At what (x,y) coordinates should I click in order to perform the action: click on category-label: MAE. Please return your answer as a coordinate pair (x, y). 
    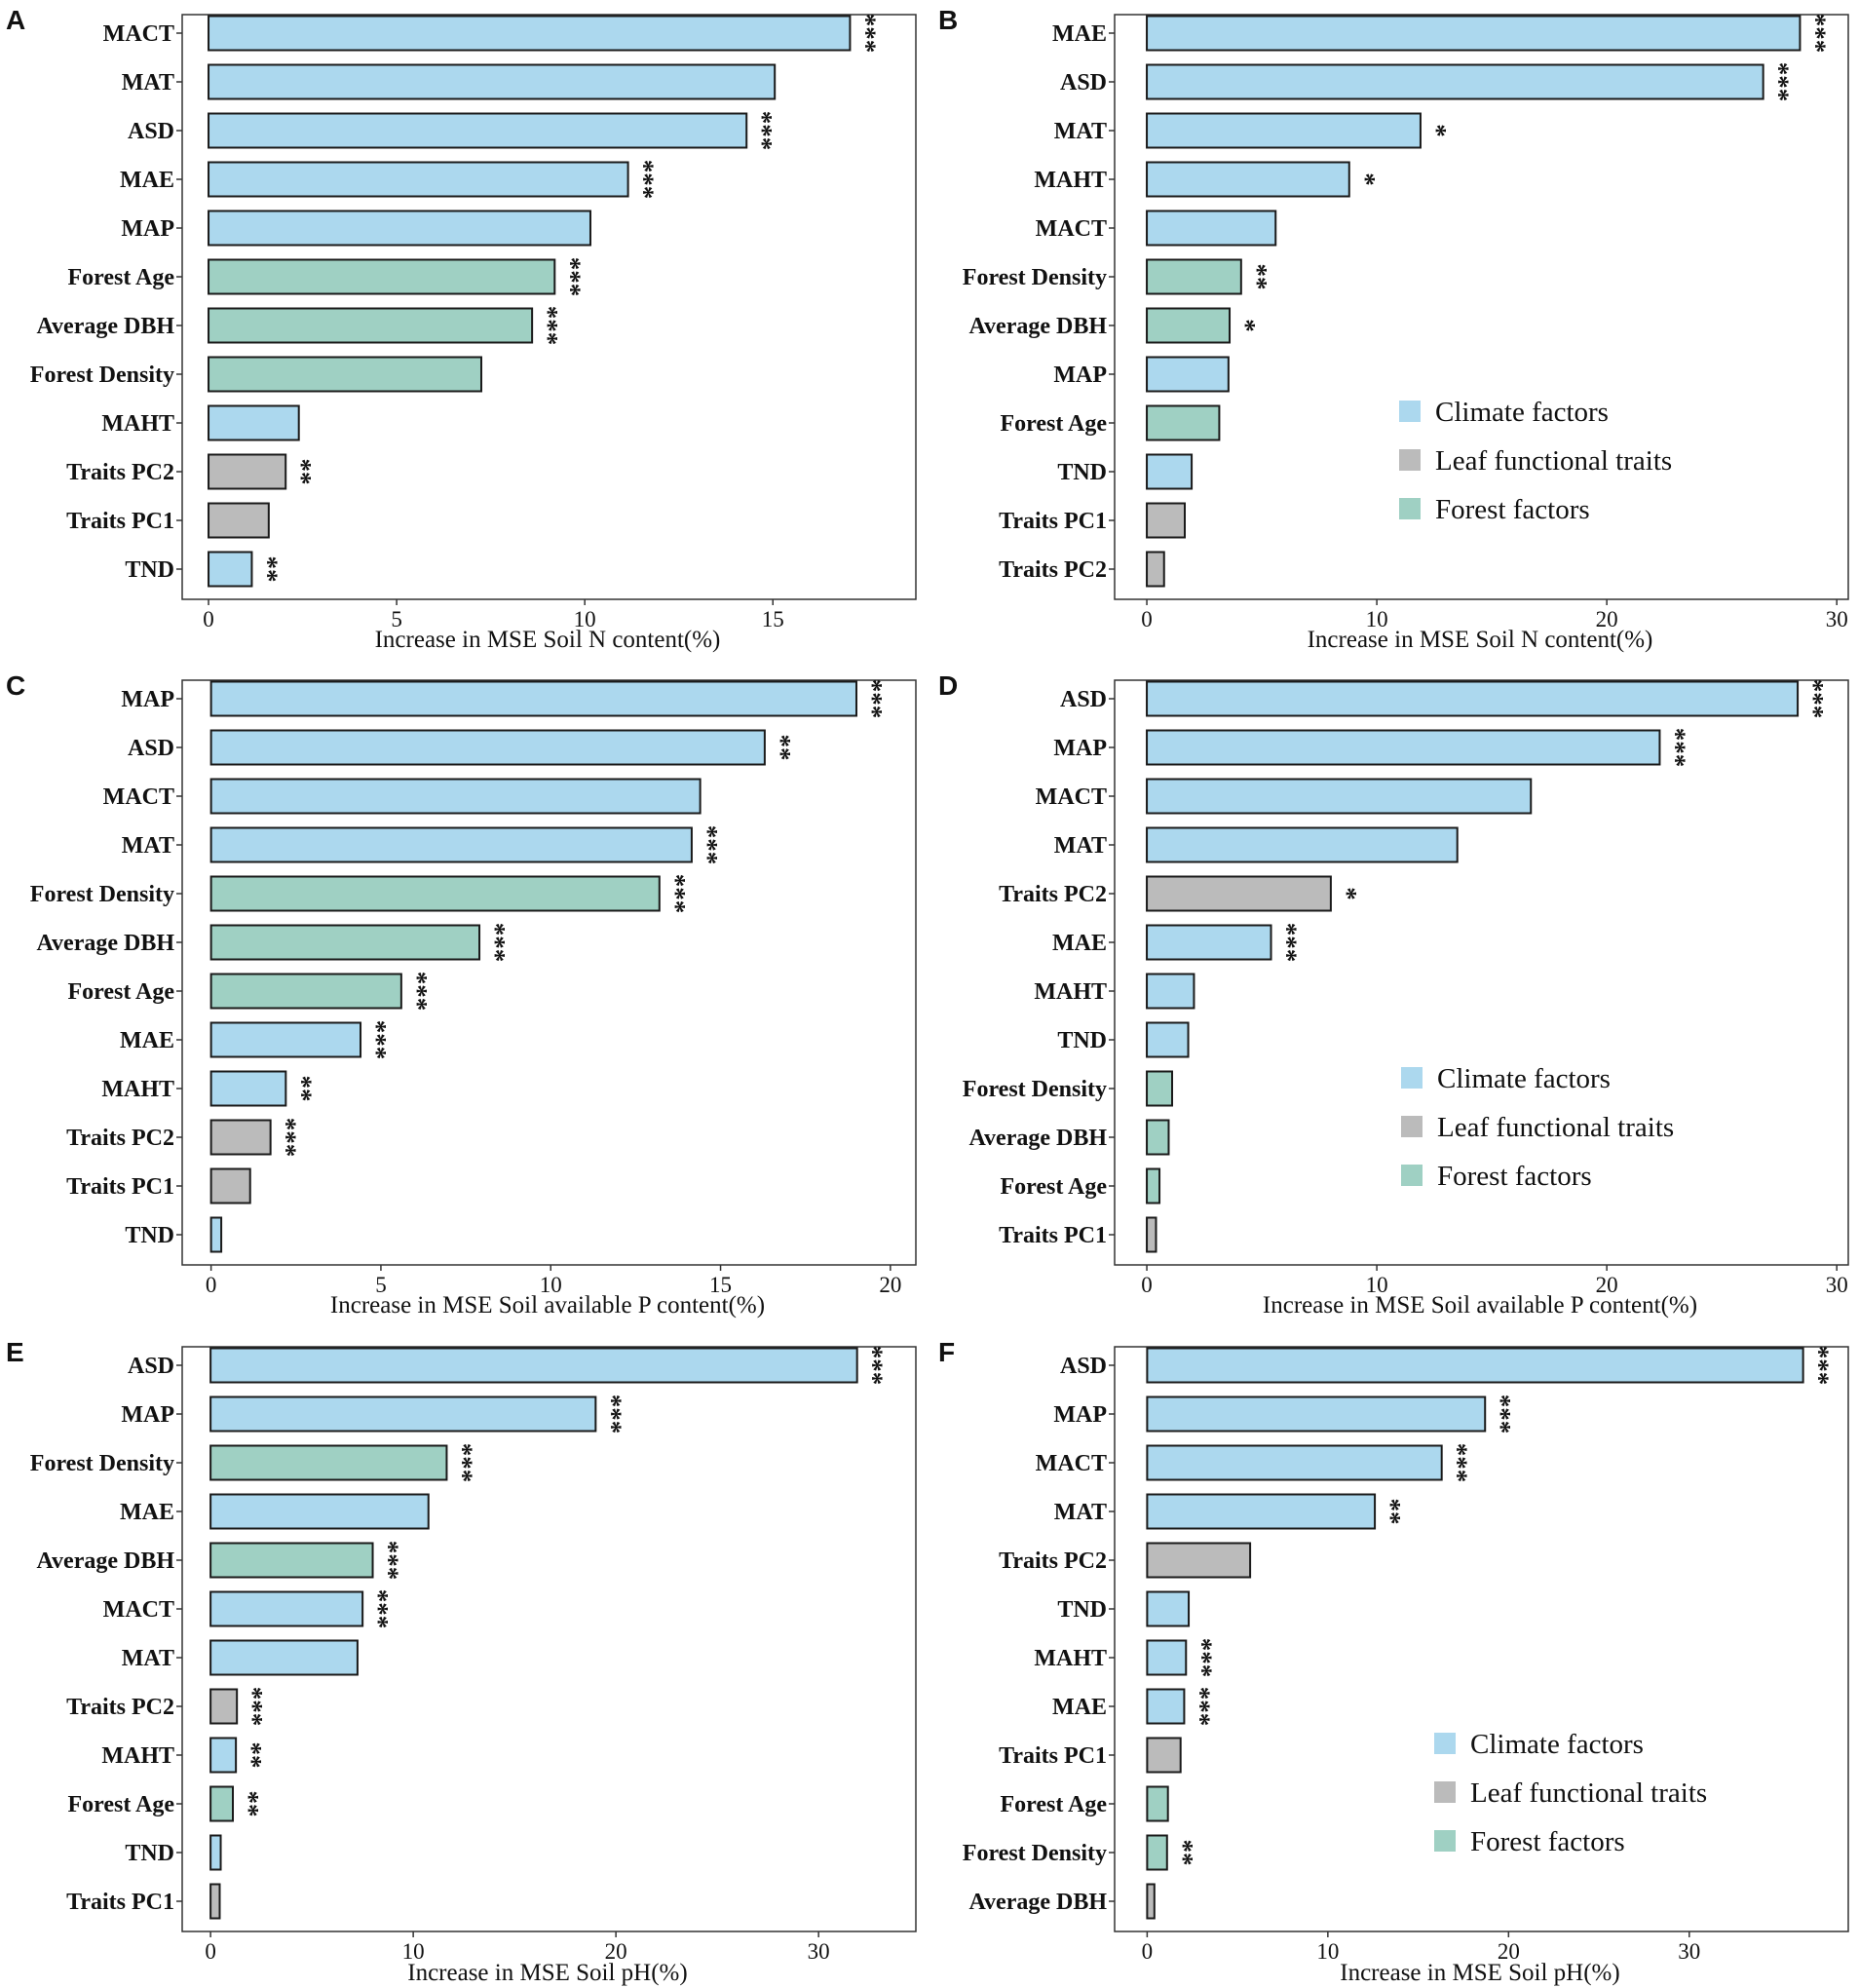
    Looking at the image, I should click on (147, 180).